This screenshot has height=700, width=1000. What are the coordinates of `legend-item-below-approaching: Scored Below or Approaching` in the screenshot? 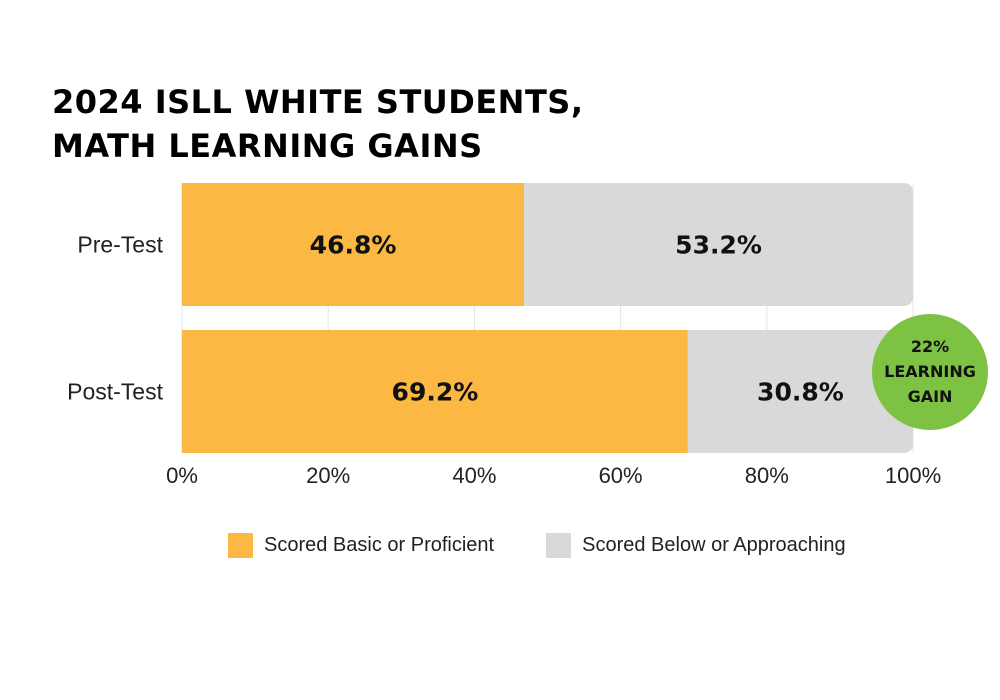 It's located at (696, 545).